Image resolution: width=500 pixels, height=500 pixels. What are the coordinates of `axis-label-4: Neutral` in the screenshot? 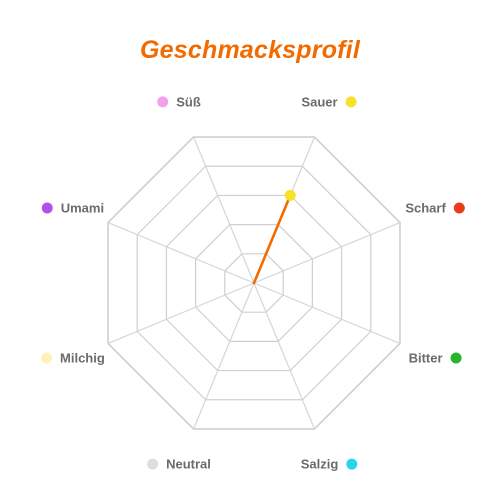 It's located at (179, 464).